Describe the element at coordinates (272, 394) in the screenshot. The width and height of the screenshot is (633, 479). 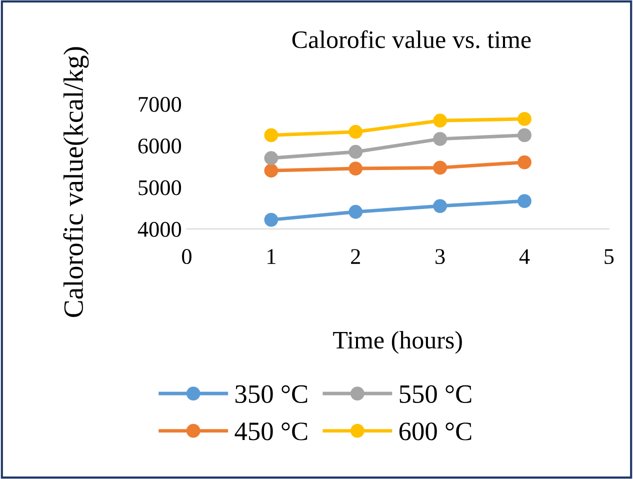
I see `legend-label: 350 °C` at that location.